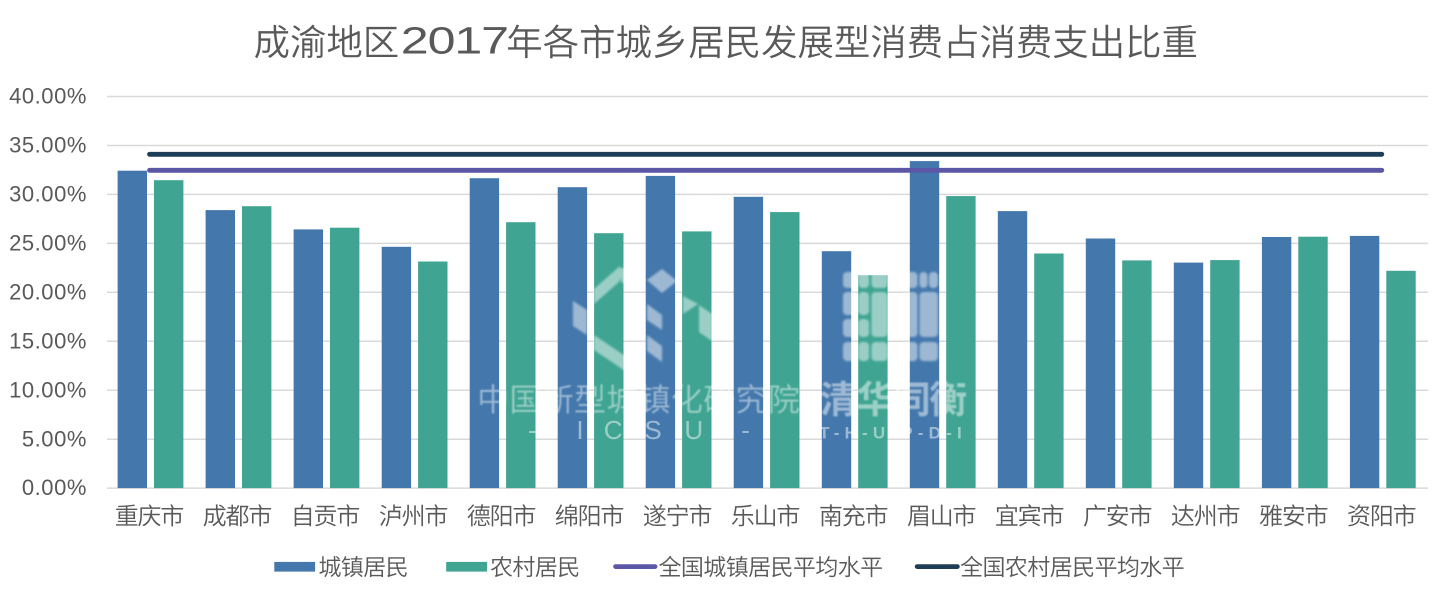 Image resolution: width=1449 pixels, height=598 pixels. What do you see at coordinates (48, 145) in the screenshot?
I see `svg-text: 35.00%` at bounding box center [48, 145].